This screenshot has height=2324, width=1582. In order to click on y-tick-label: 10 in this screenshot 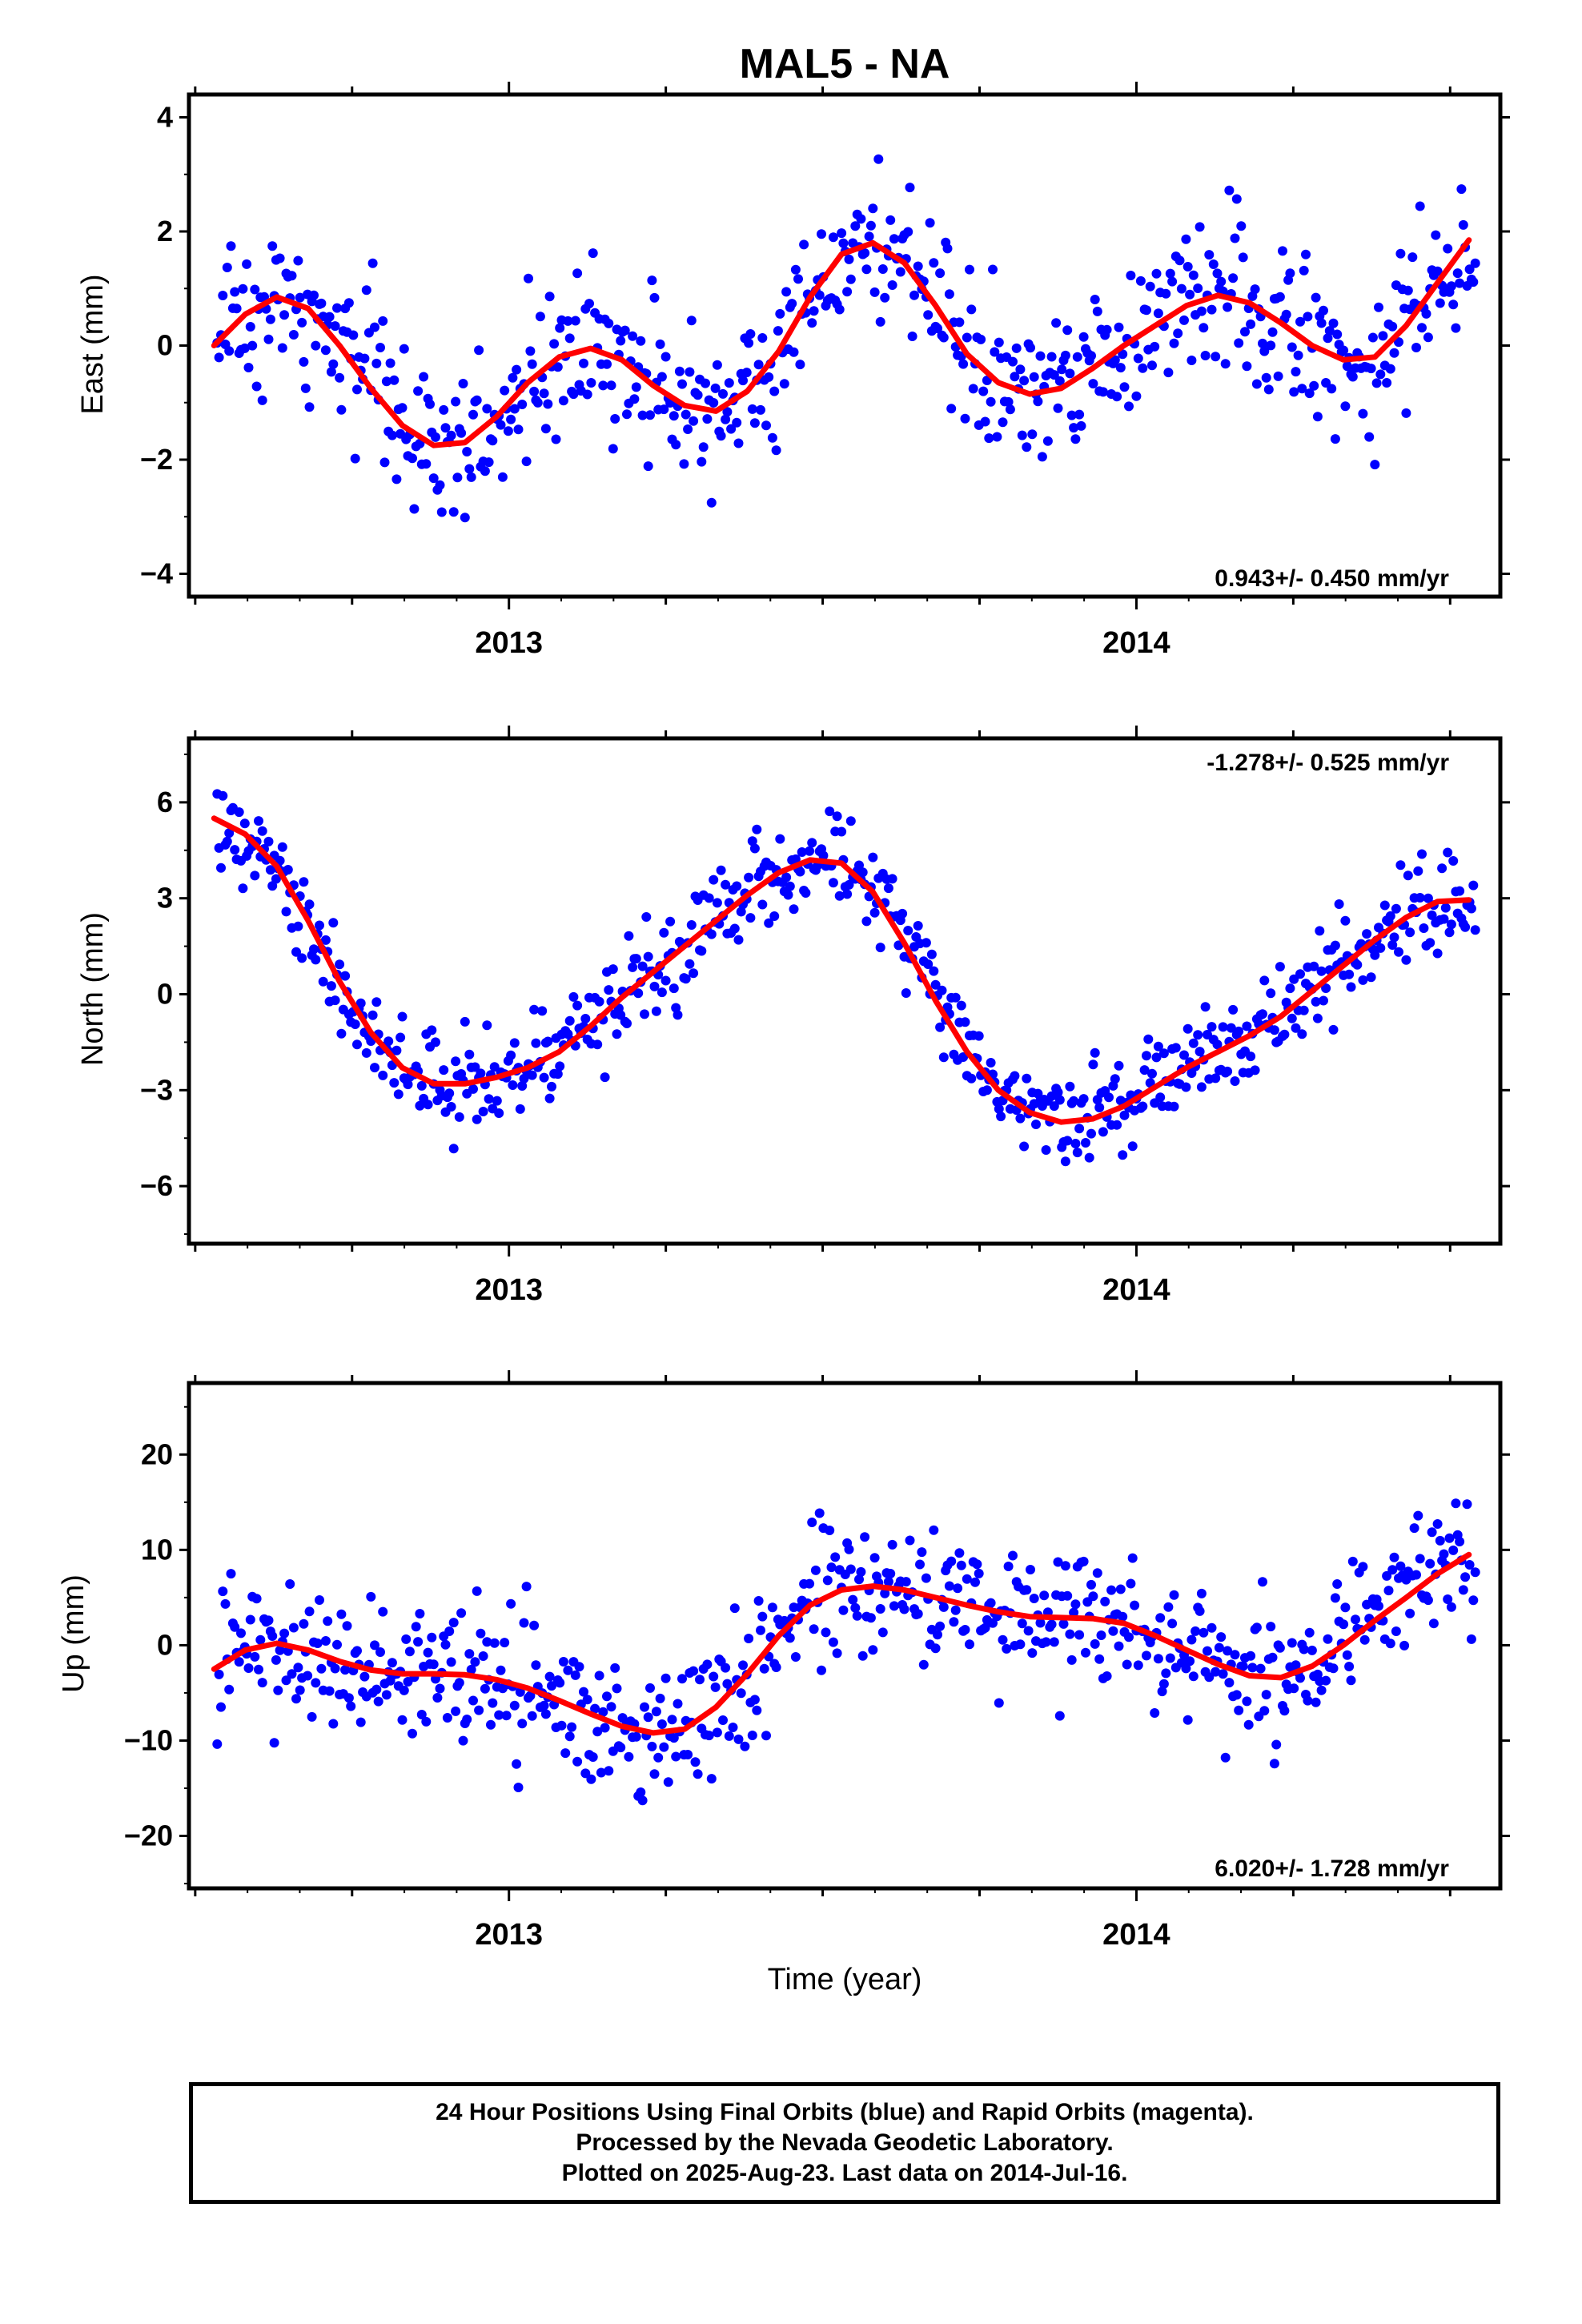, I will do `click(157, 1550)`.